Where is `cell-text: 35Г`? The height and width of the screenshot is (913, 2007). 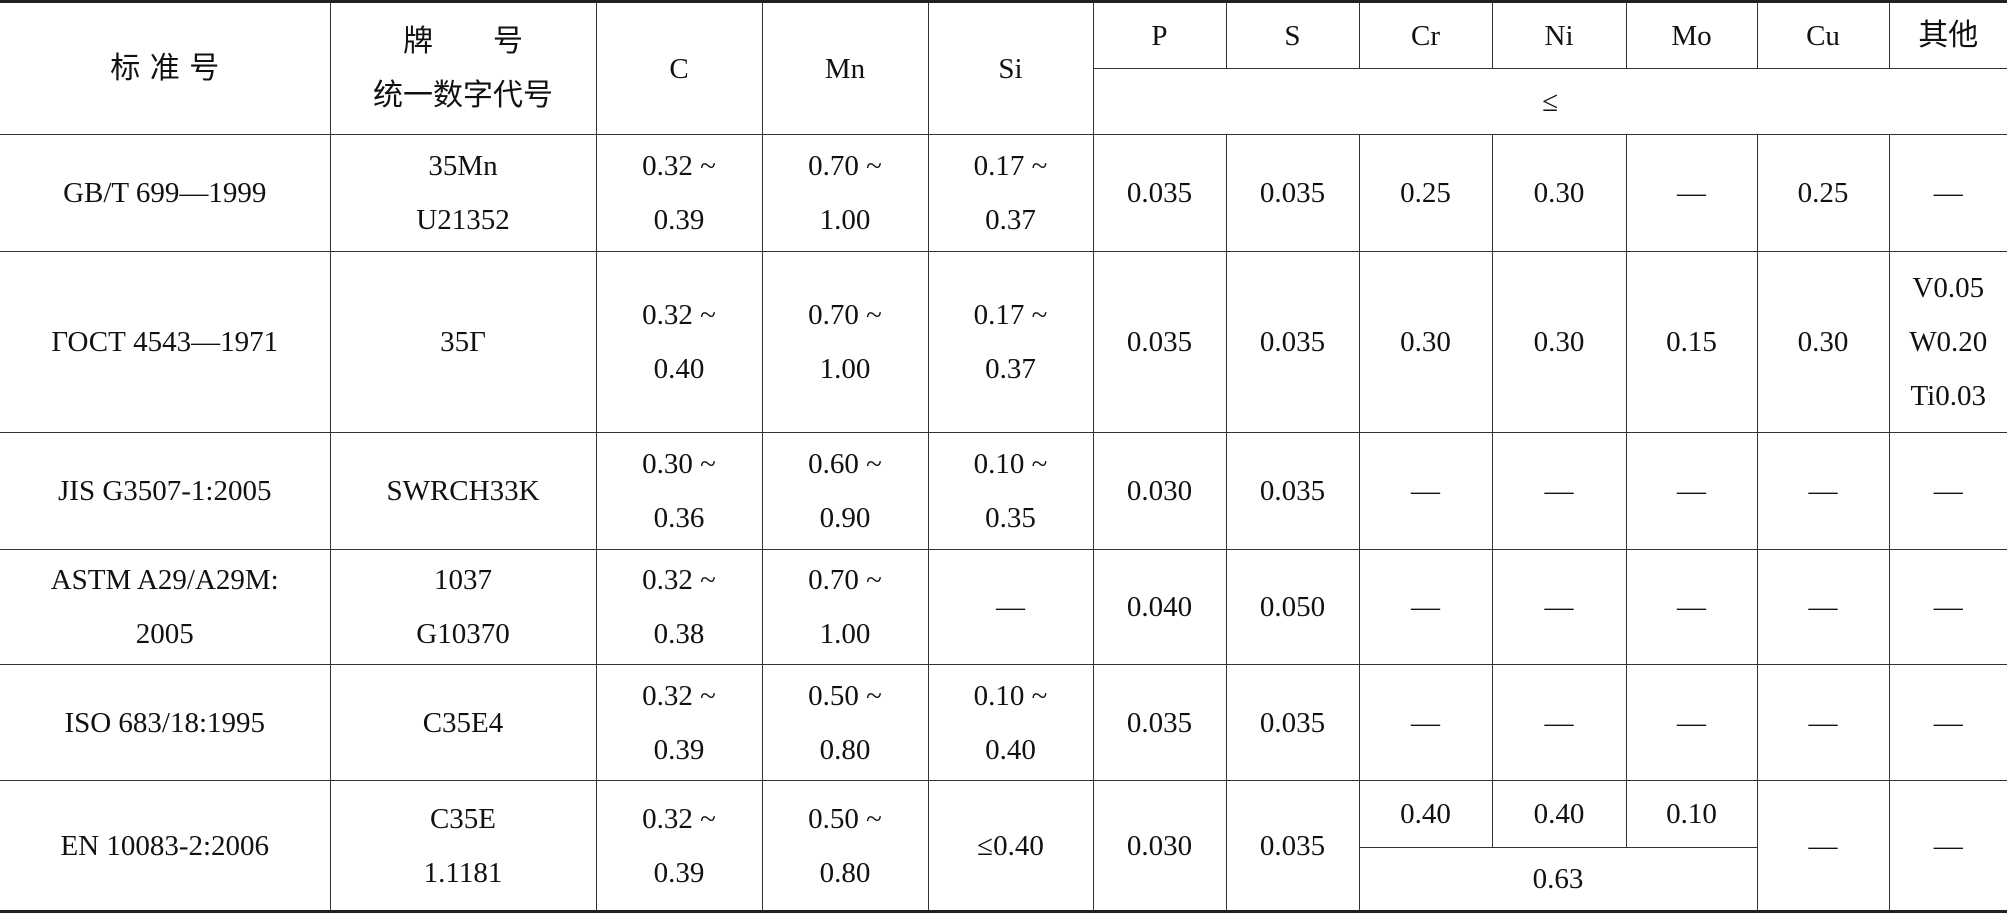 cell-text: 35Г is located at coordinates (463, 342).